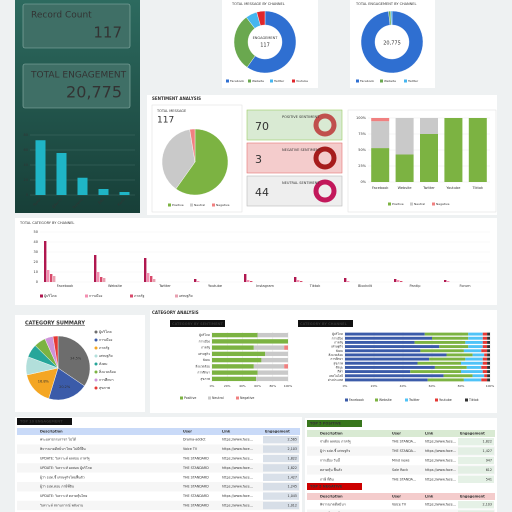  Describe the element at coordinates (61, 16) in the screenshot. I see `kpi-label: Record Count` at that location.